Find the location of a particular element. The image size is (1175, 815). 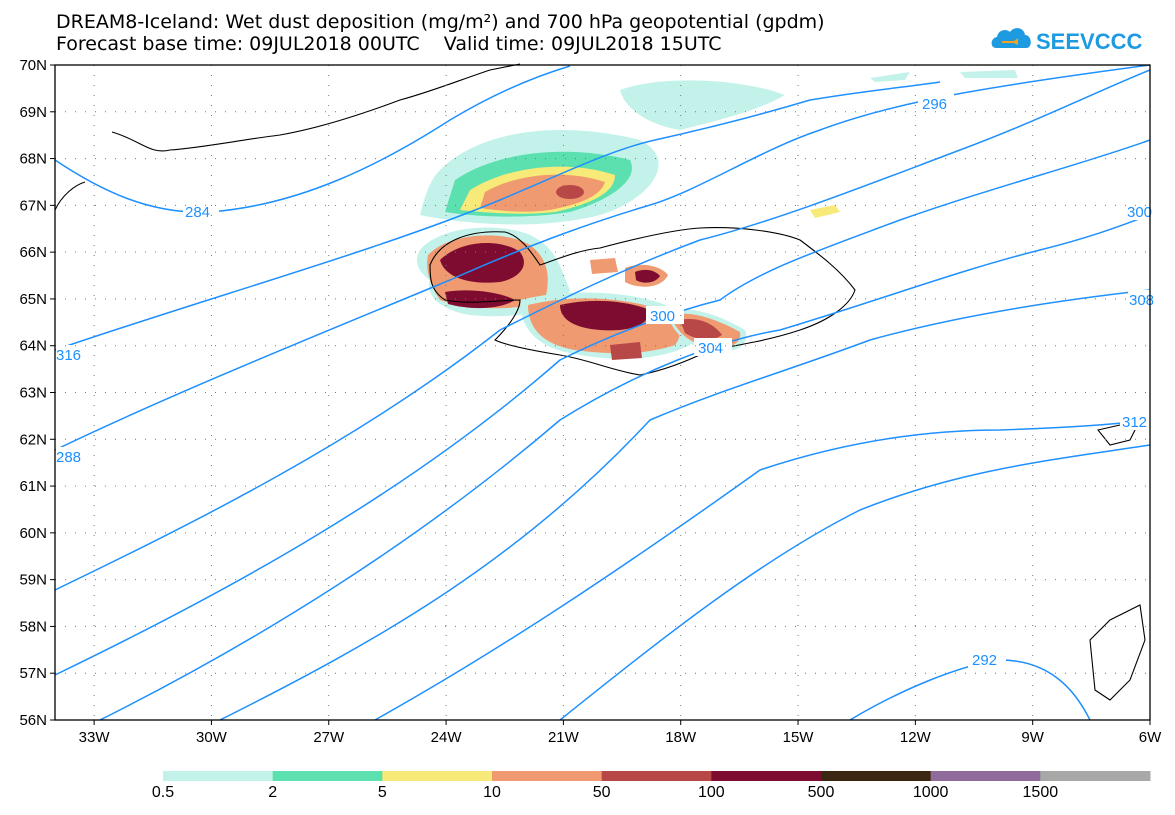

contour-label-288: 316 is located at coordinates (68, 355).